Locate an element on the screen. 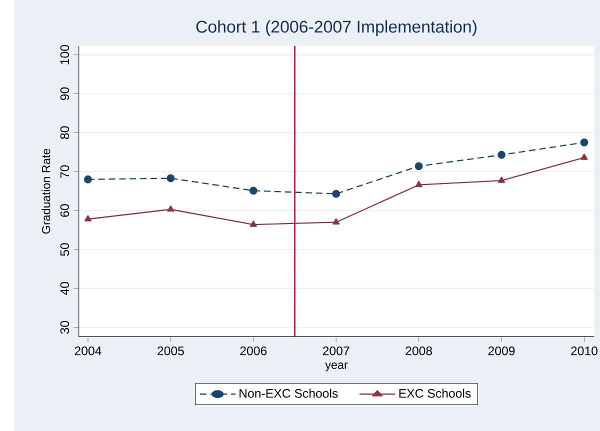  x-tick-label: 2004 is located at coordinates (88, 351).